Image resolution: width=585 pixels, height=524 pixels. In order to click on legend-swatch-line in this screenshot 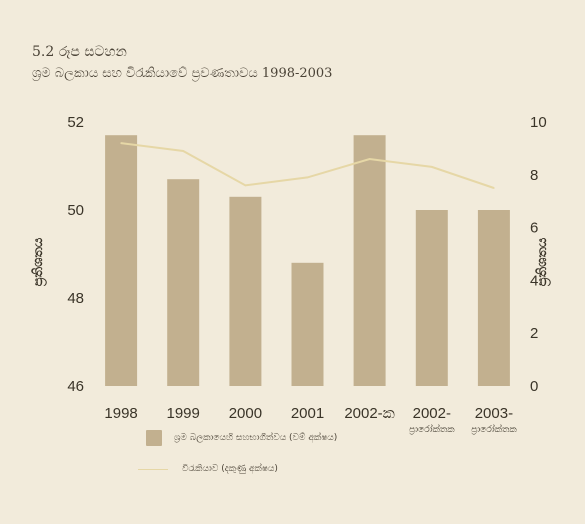, I will do `click(153, 469)`.